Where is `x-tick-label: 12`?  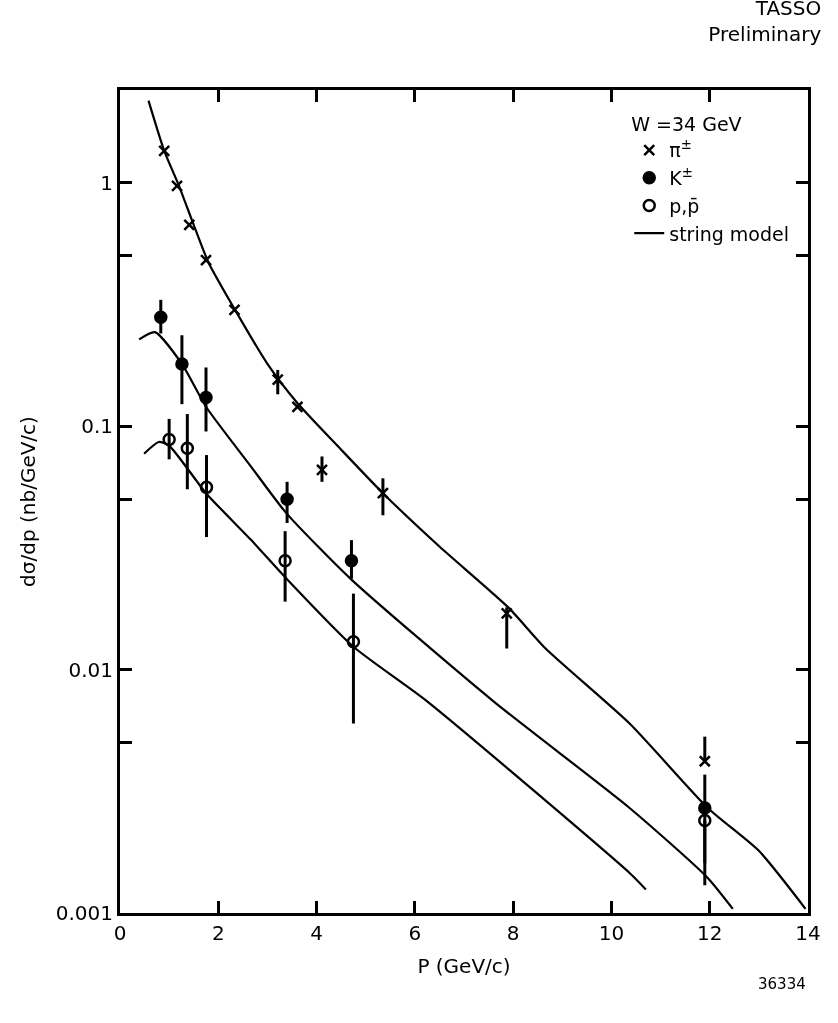
x-tick-label: 12 is located at coordinates (709, 933).